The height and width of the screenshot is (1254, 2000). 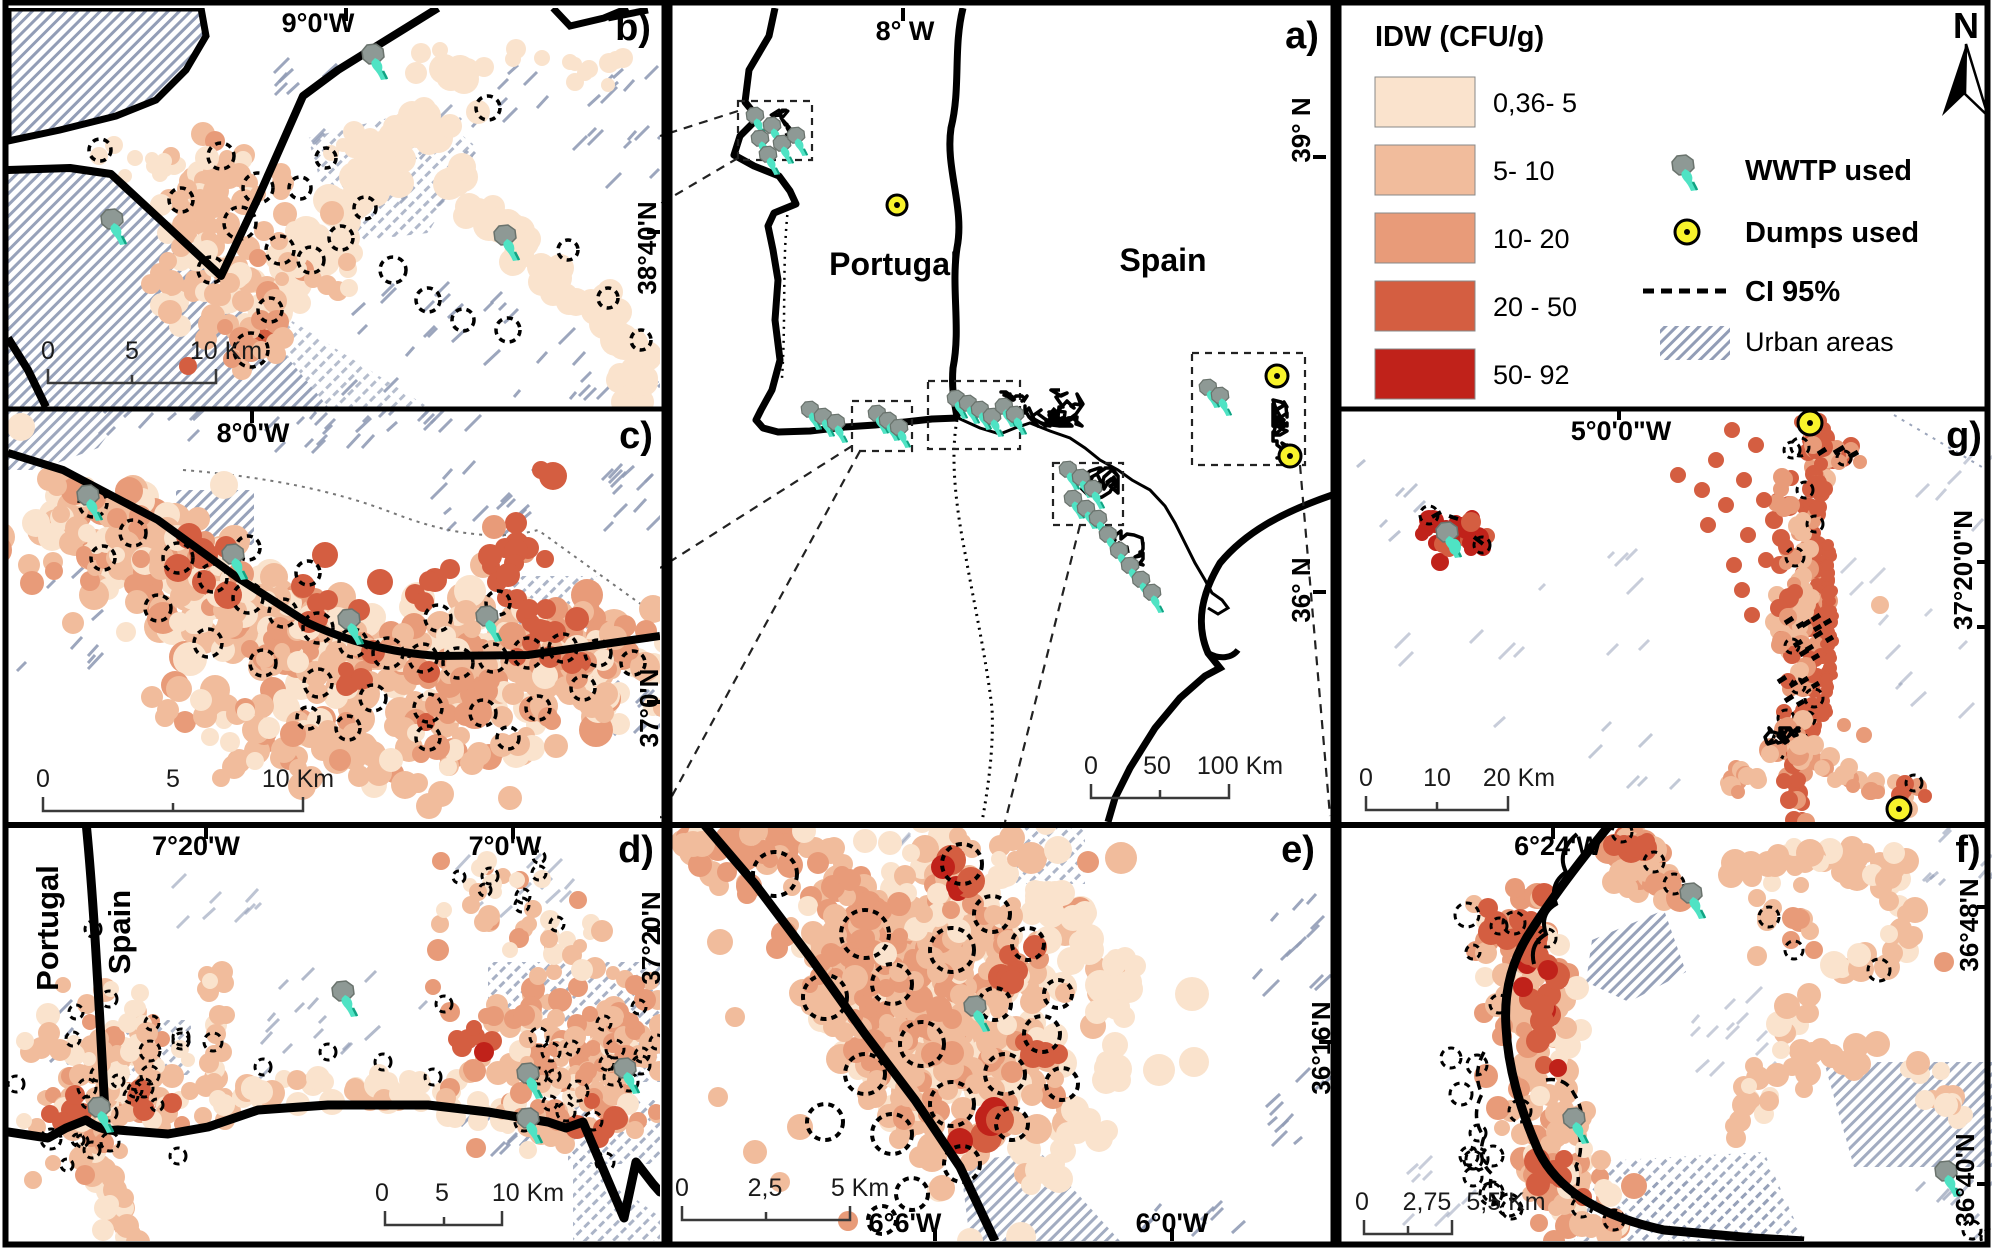 I want to click on svg-text: 38°40'N, so click(x=647, y=247).